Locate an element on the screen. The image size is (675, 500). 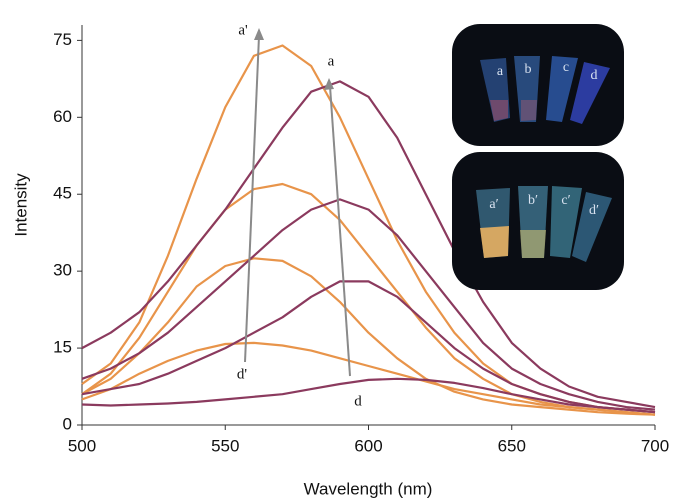
y-tick-label: 0 is located at coordinates (67, 423).